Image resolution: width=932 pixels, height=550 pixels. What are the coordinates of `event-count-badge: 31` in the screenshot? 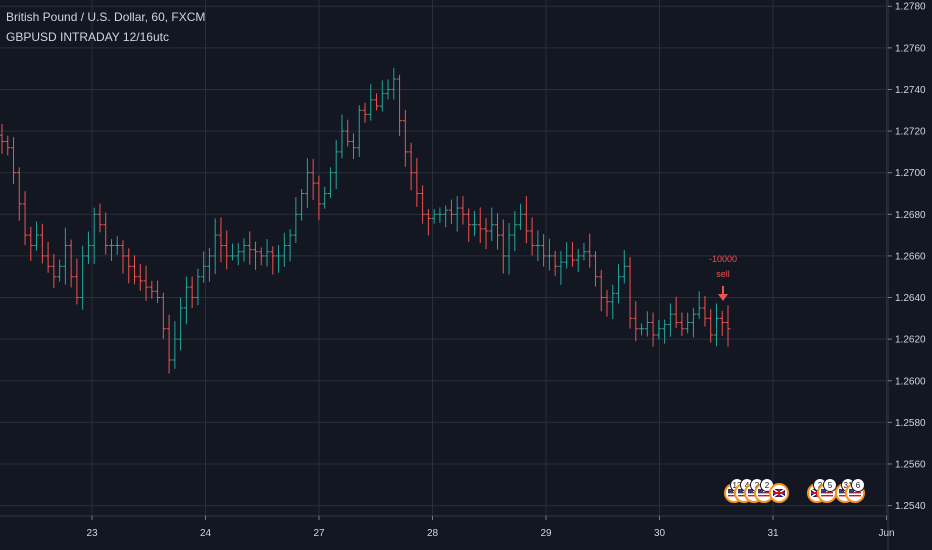 It's located at (848, 485).